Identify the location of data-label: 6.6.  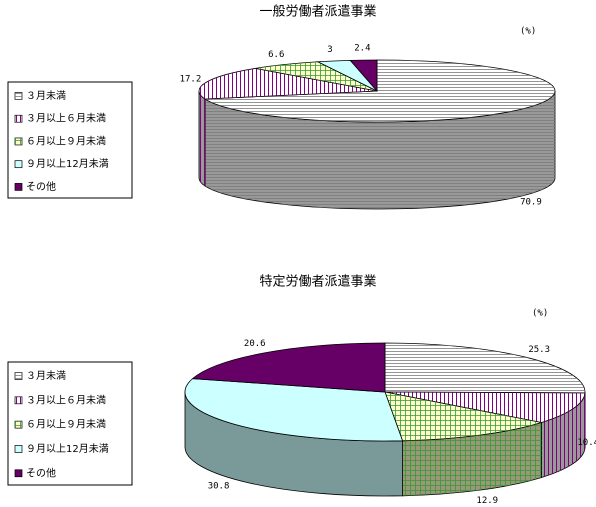
(276, 55).